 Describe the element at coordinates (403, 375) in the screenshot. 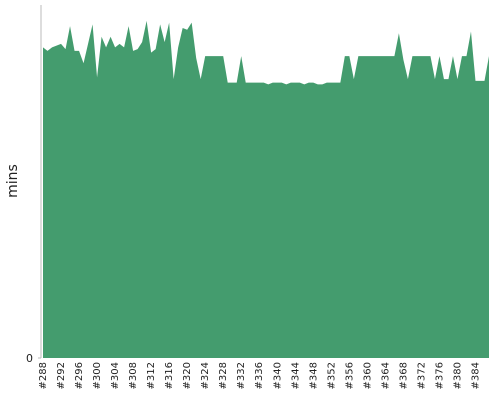

I see `x-tick-label: #368` at that location.